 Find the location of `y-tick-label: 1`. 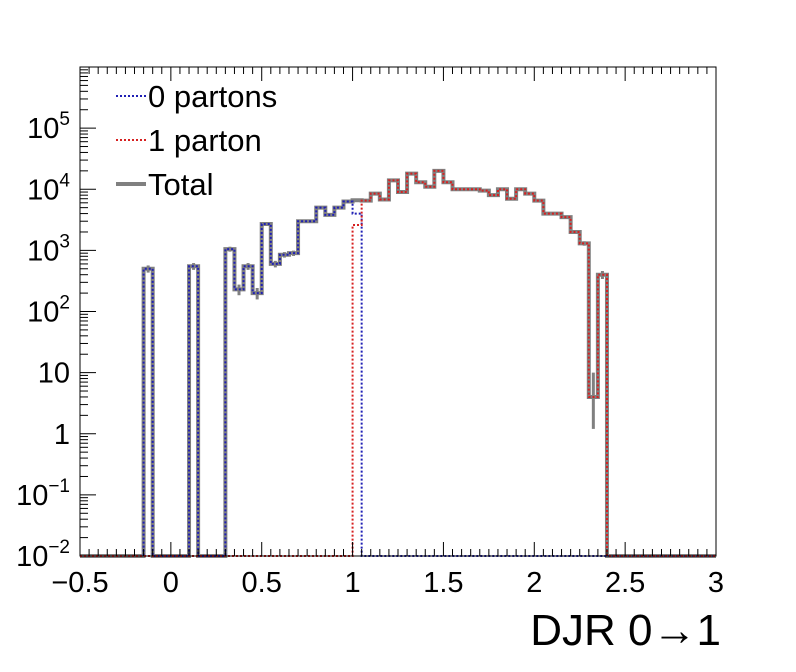

y-tick-label: 1 is located at coordinates (62, 435).